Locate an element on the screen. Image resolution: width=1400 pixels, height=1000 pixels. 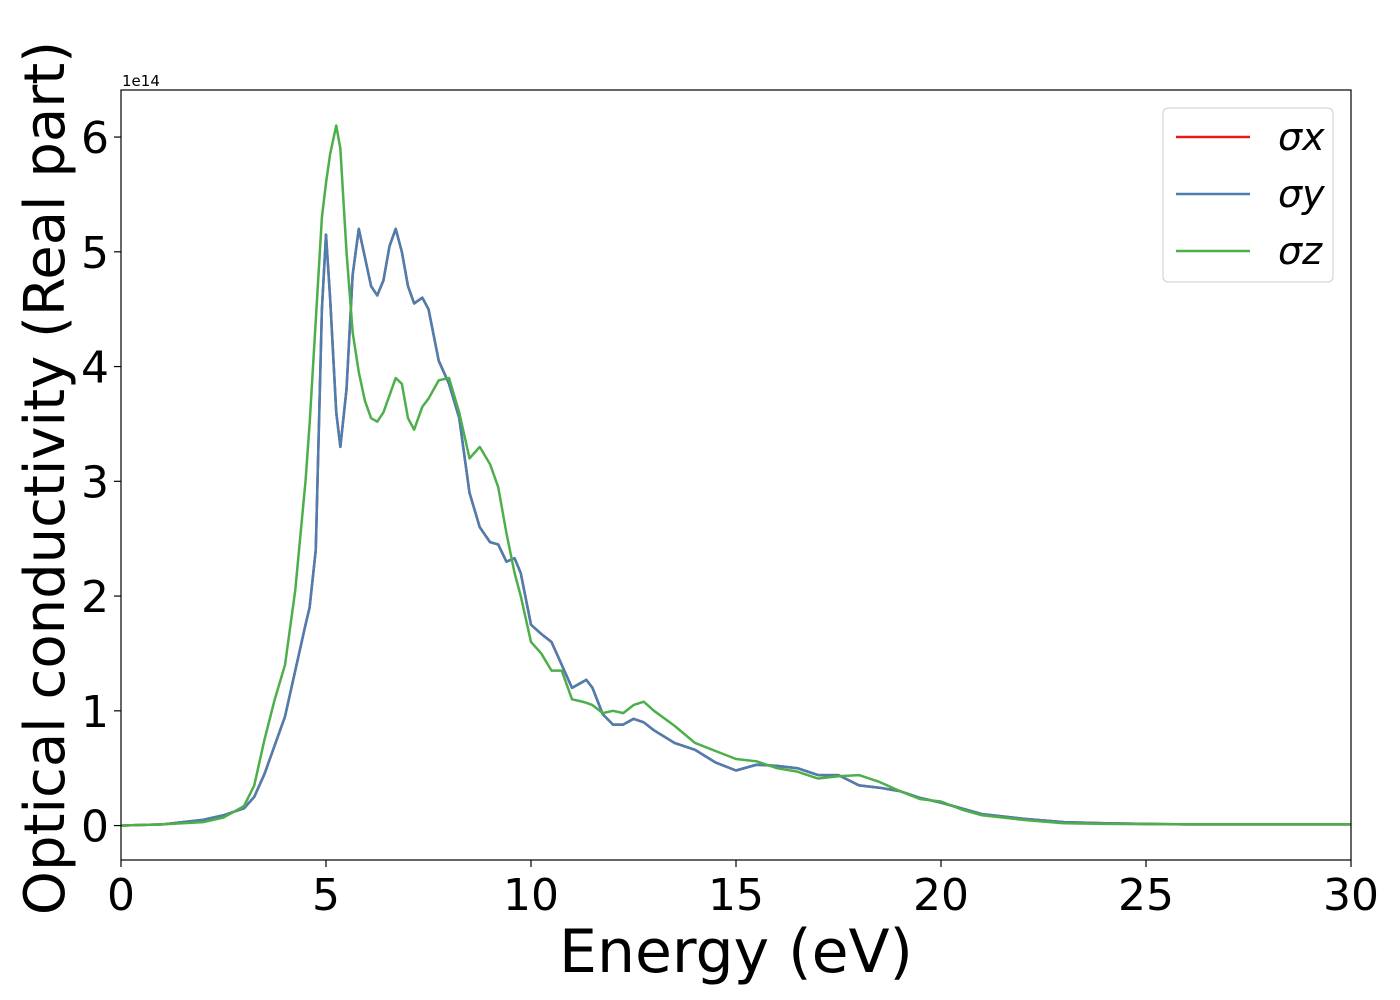
y-tick-label: 4 is located at coordinates (95, 368).